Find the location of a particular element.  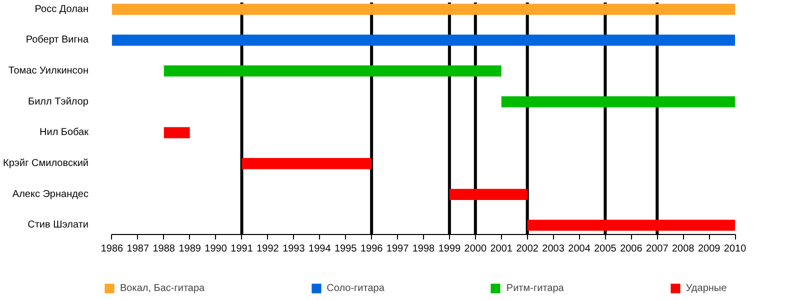

y-tick-label: Билл Тэйлор is located at coordinates (58, 102).